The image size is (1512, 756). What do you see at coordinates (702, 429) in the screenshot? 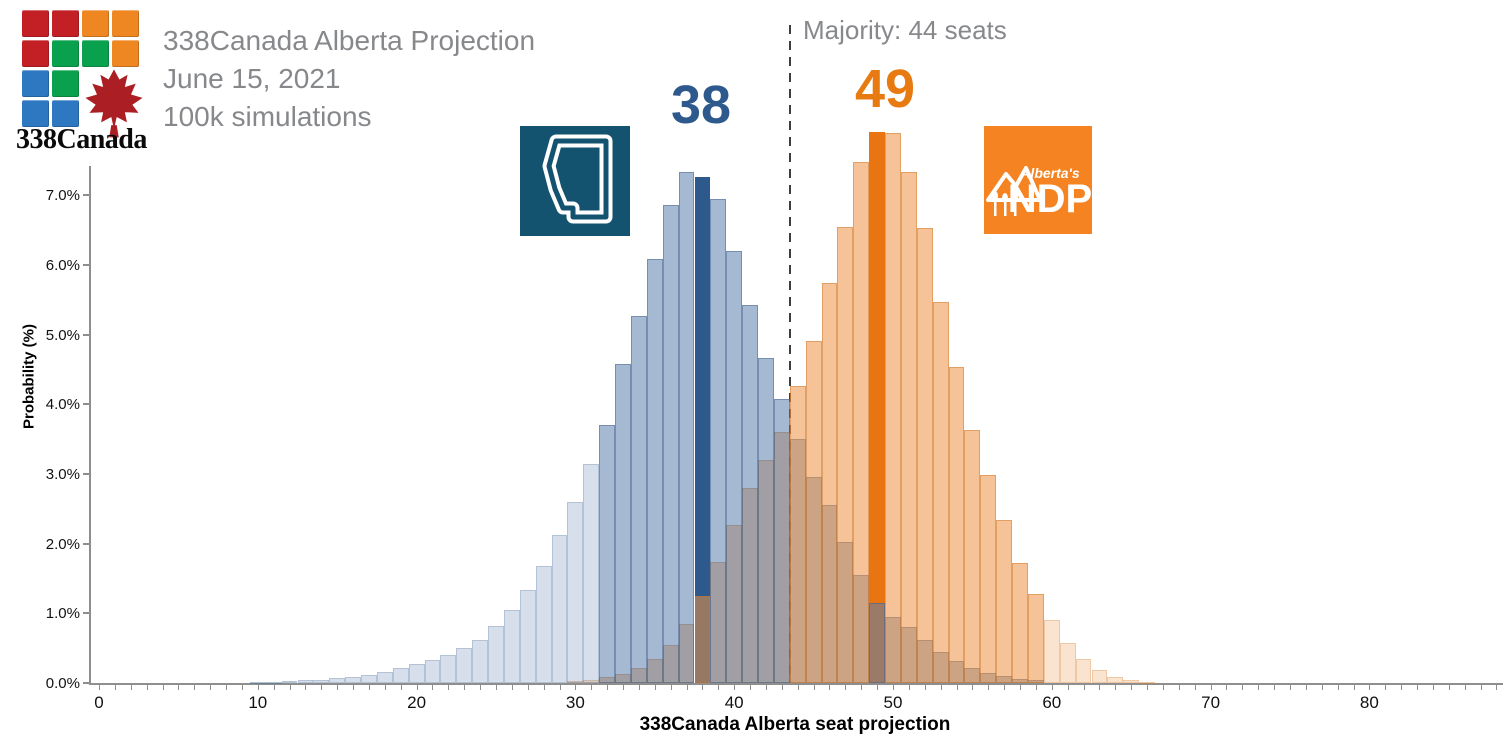
I see `ucp-modal-bar` at bounding box center [702, 429].